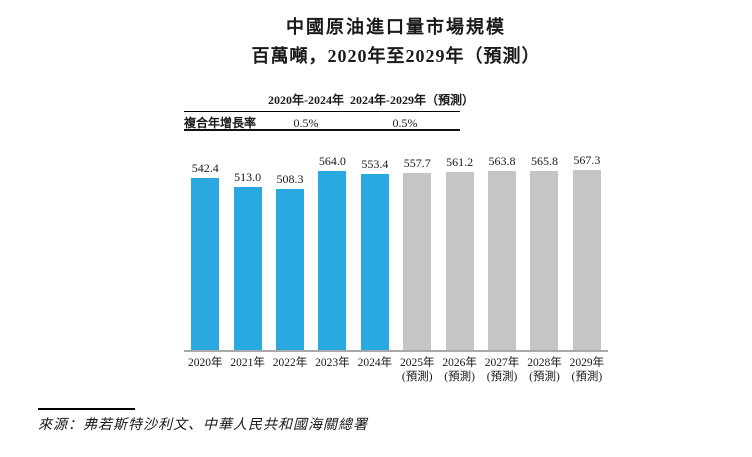 This screenshot has width=752, height=457. I want to click on bar-slot-2023年: 564.0, so click(332, 252).